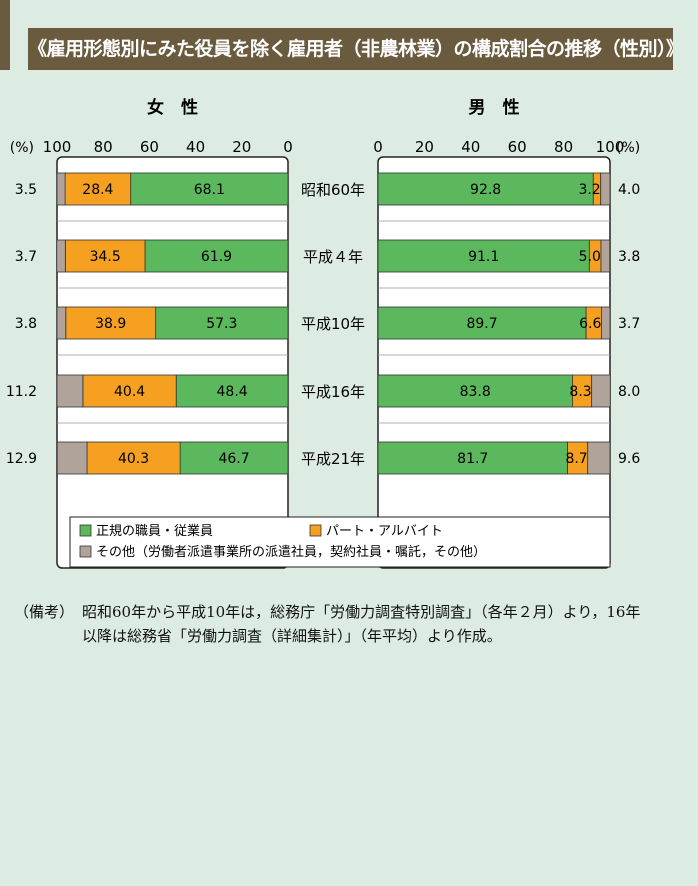  I want to click on tick-label-female: 40, so click(195, 147).